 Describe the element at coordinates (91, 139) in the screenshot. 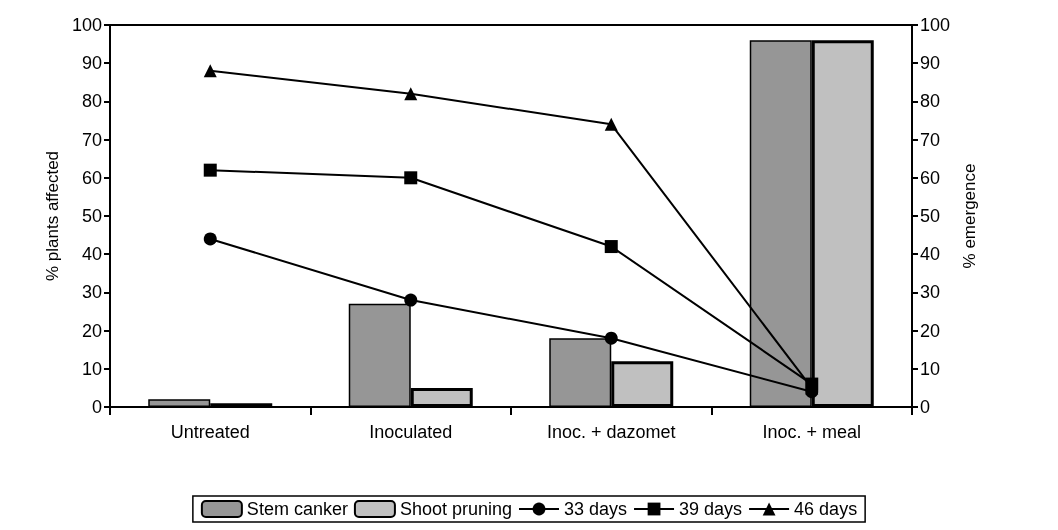

I see `y-tick-label: 70` at that location.